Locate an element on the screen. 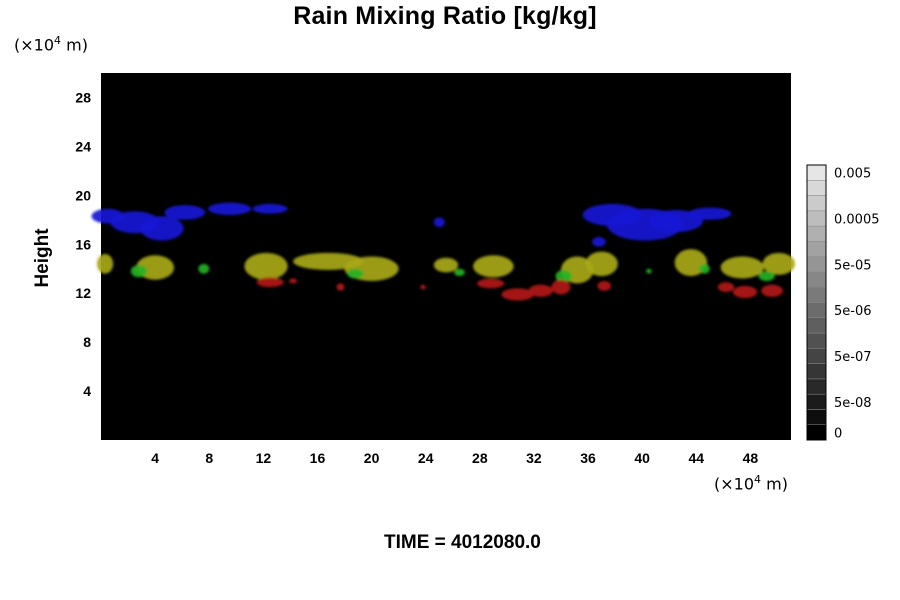  y-unit-exponent: 4 is located at coordinates (58, 40).